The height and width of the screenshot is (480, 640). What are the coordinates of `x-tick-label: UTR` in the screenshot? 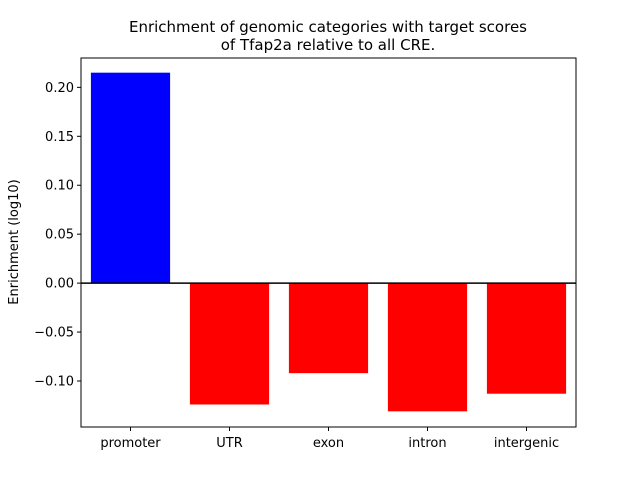 It's located at (229, 443).